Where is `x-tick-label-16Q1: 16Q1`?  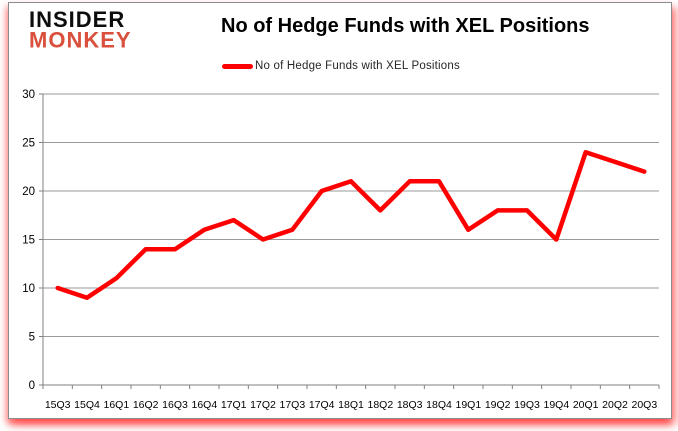 x-tick-label-16Q1: 16Q1 is located at coordinates (116, 405).